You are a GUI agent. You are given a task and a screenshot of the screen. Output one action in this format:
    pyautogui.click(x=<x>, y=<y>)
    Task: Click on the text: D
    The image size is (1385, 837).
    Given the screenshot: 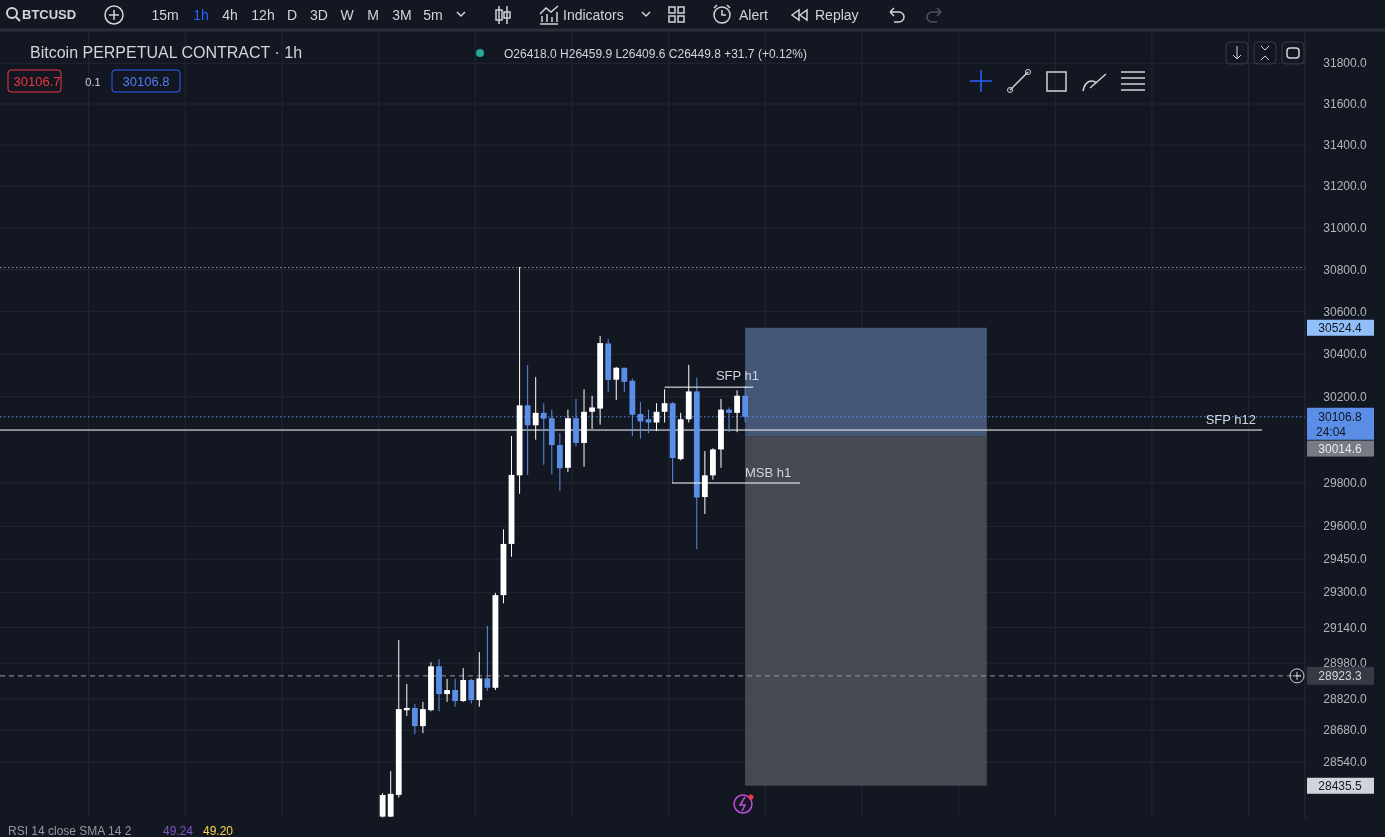 What is the action you would take?
    pyautogui.click(x=292, y=15)
    